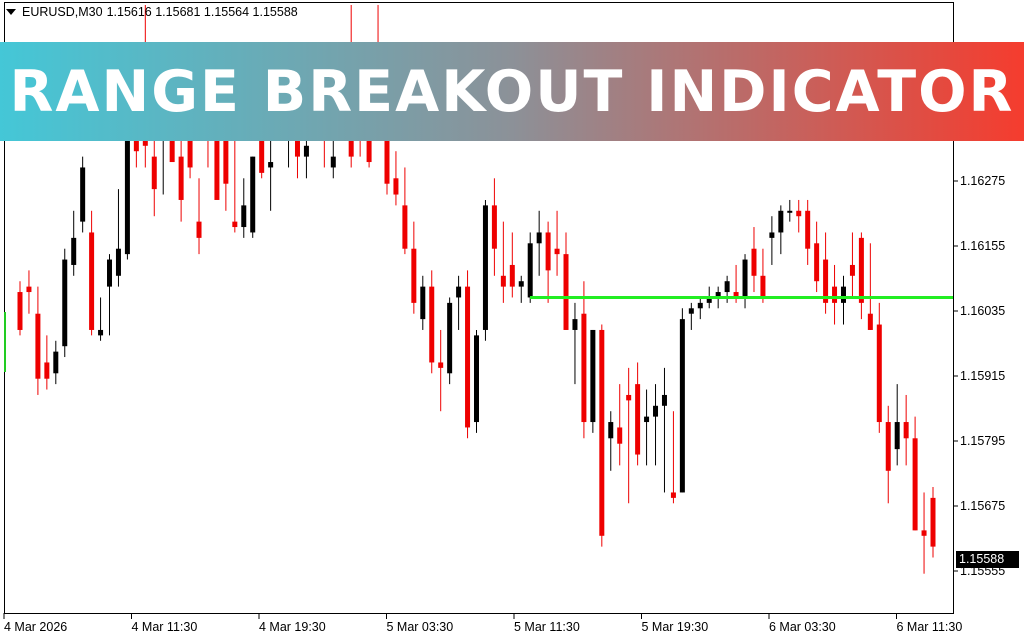 Image resolution: width=1024 pixels, height=640 pixels. Describe the element at coordinates (165, 627) in the screenshot. I see `x-tick-label: 4 Mar 11:30` at that location.